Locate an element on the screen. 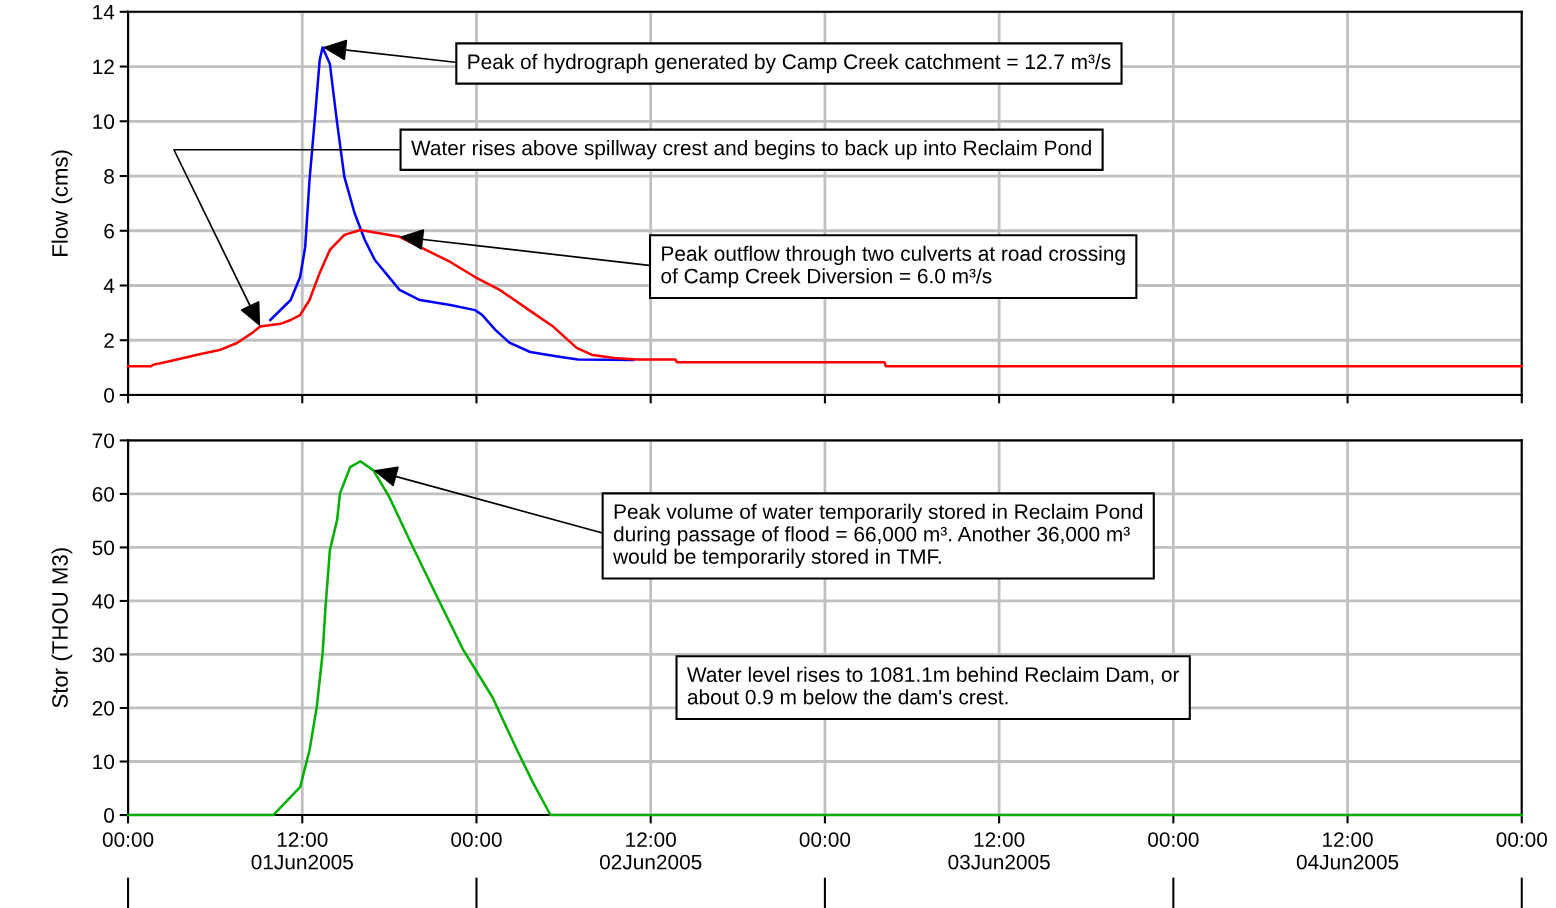 The image size is (1556, 908). y-axis-title: Flow (cms) is located at coordinates (62, 203).